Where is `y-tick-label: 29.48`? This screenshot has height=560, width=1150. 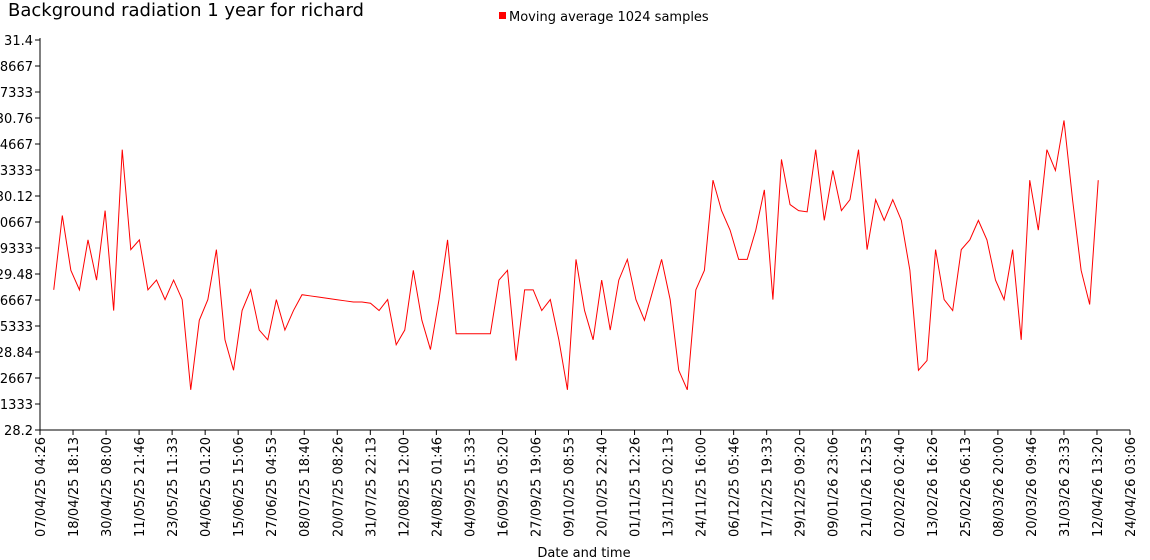 y-tick-label: 29.48 is located at coordinates (16, 275).